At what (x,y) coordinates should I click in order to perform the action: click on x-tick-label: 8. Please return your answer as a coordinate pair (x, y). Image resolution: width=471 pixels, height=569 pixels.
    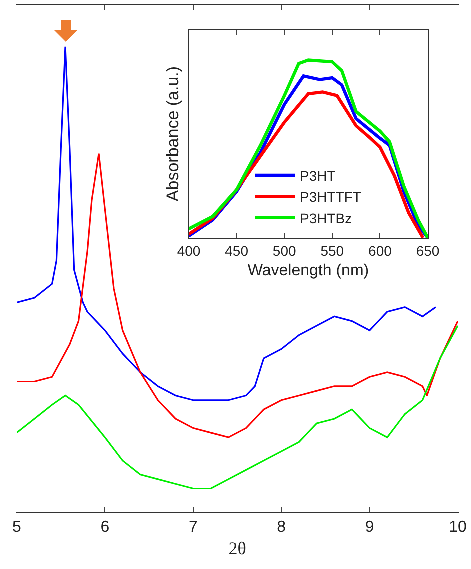
    Looking at the image, I should click on (281, 527).